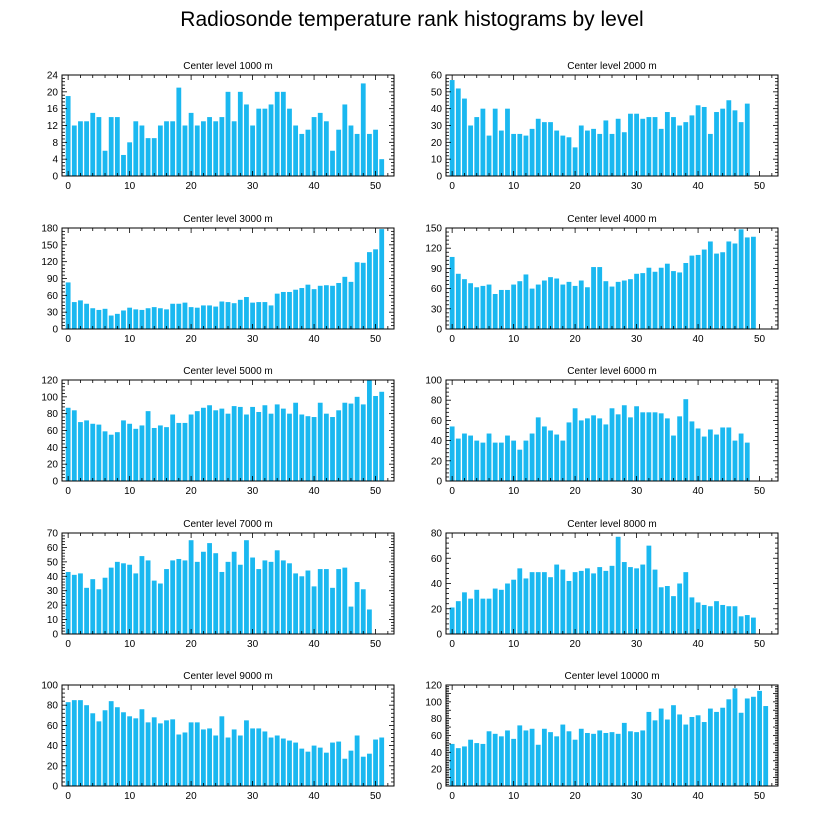 Image resolution: width=824 pixels, height=824 pixels. Describe the element at coordinates (437, 160) in the screenshot. I see `y-tick-label: 10` at that location.